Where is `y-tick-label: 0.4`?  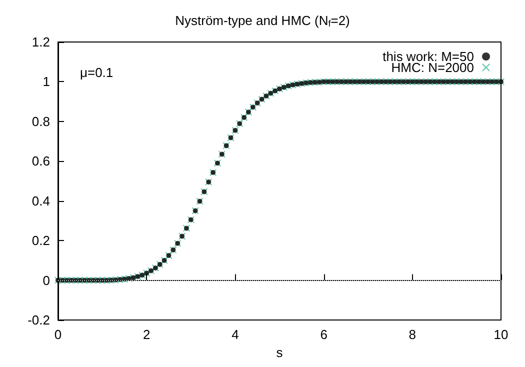 y-tick-label: 0.4 is located at coordinates (41, 200).